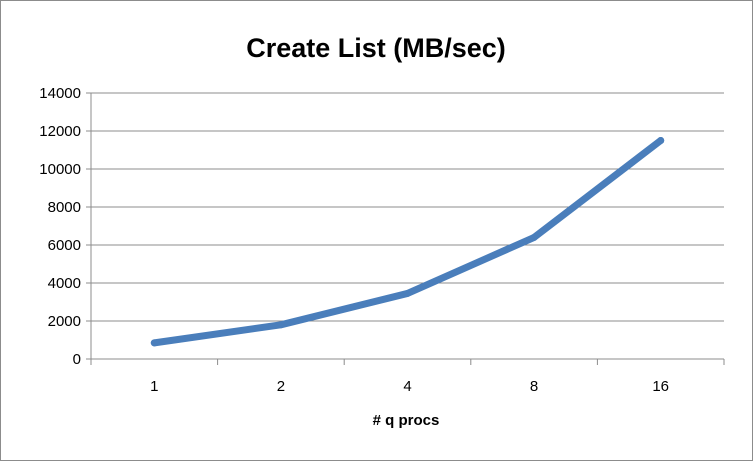  What do you see at coordinates (60, 131) in the screenshot?
I see `y-tick-label: 12000` at bounding box center [60, 131].